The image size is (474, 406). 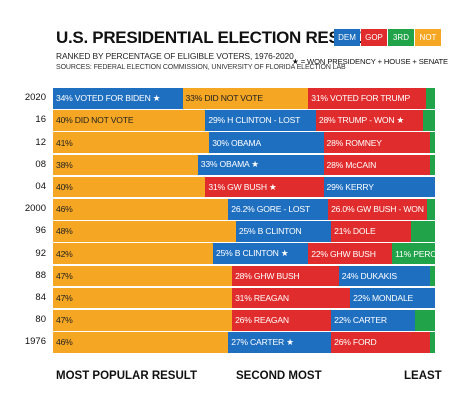 I want to click on bar-label: 40%, so click(x=64, y=187).